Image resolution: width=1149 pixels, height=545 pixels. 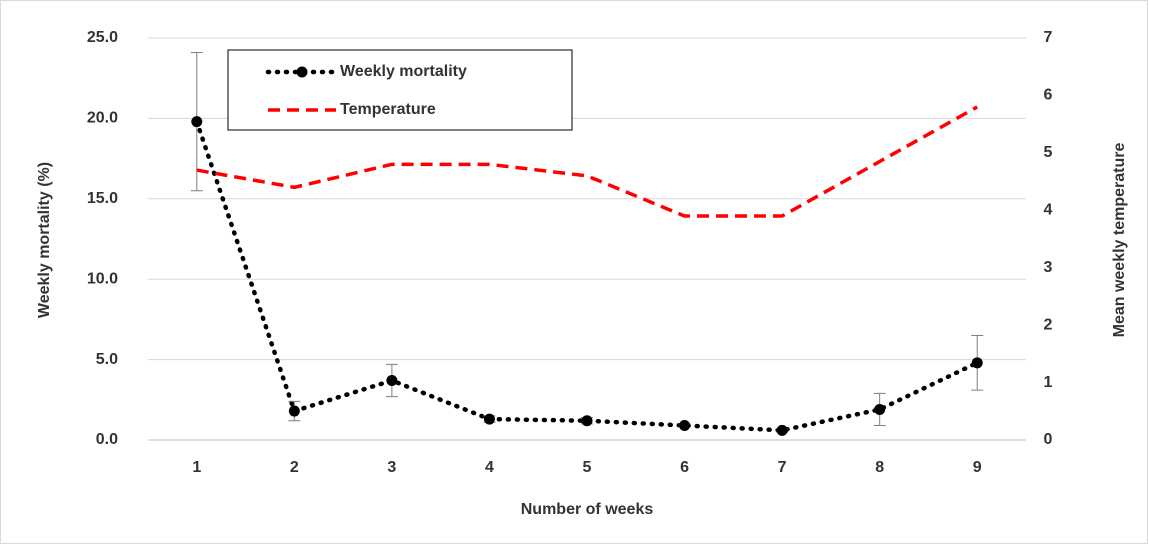 What do you see at coordinates (388, 109) in the screenshot?
I see `legend-label: Temperature` at bounding box center [388, 109].